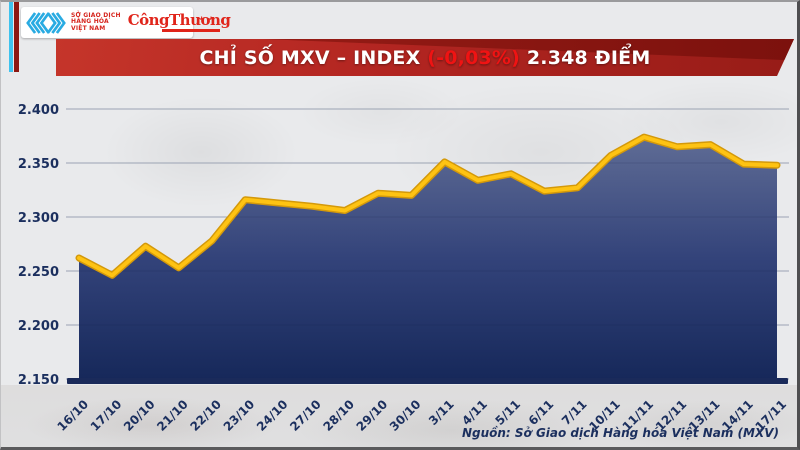 The image size is (800, 450). I want to click on x-axis-label: 21/10, so click(172, 415).